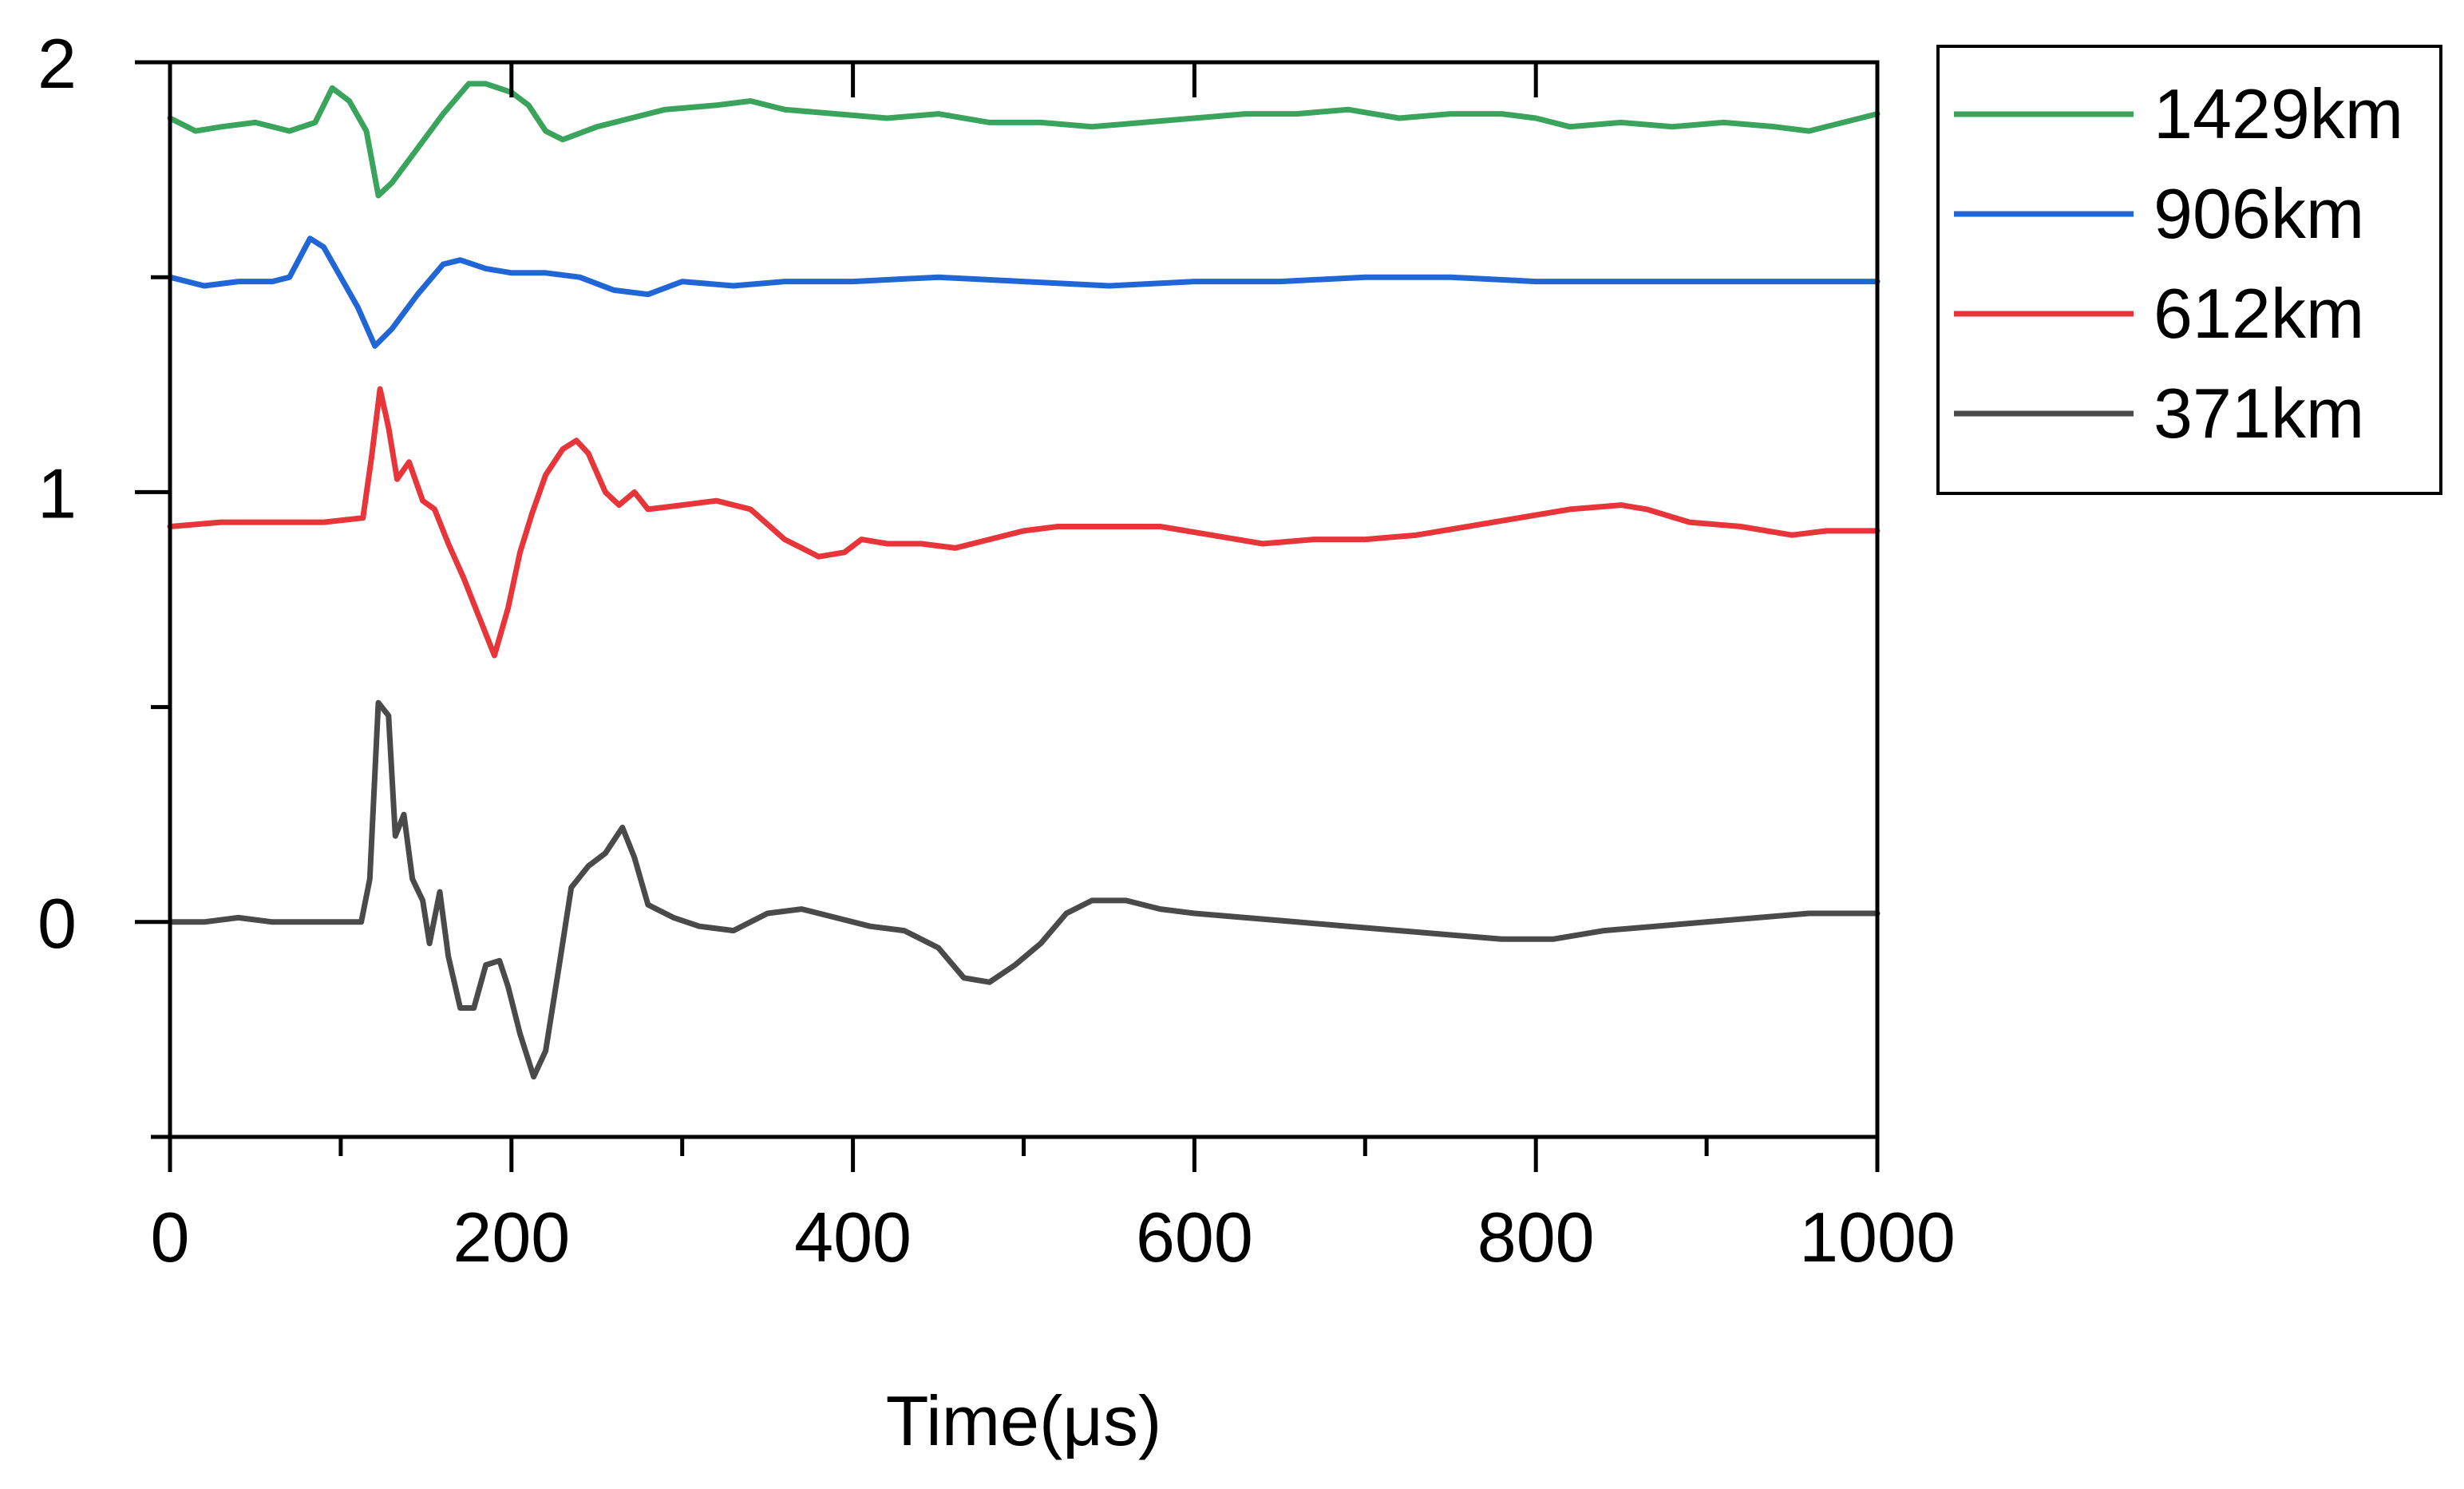 This screenshot has width=2464, height=1489. I want to click on legend-label: 371km, so click(2259, 413).